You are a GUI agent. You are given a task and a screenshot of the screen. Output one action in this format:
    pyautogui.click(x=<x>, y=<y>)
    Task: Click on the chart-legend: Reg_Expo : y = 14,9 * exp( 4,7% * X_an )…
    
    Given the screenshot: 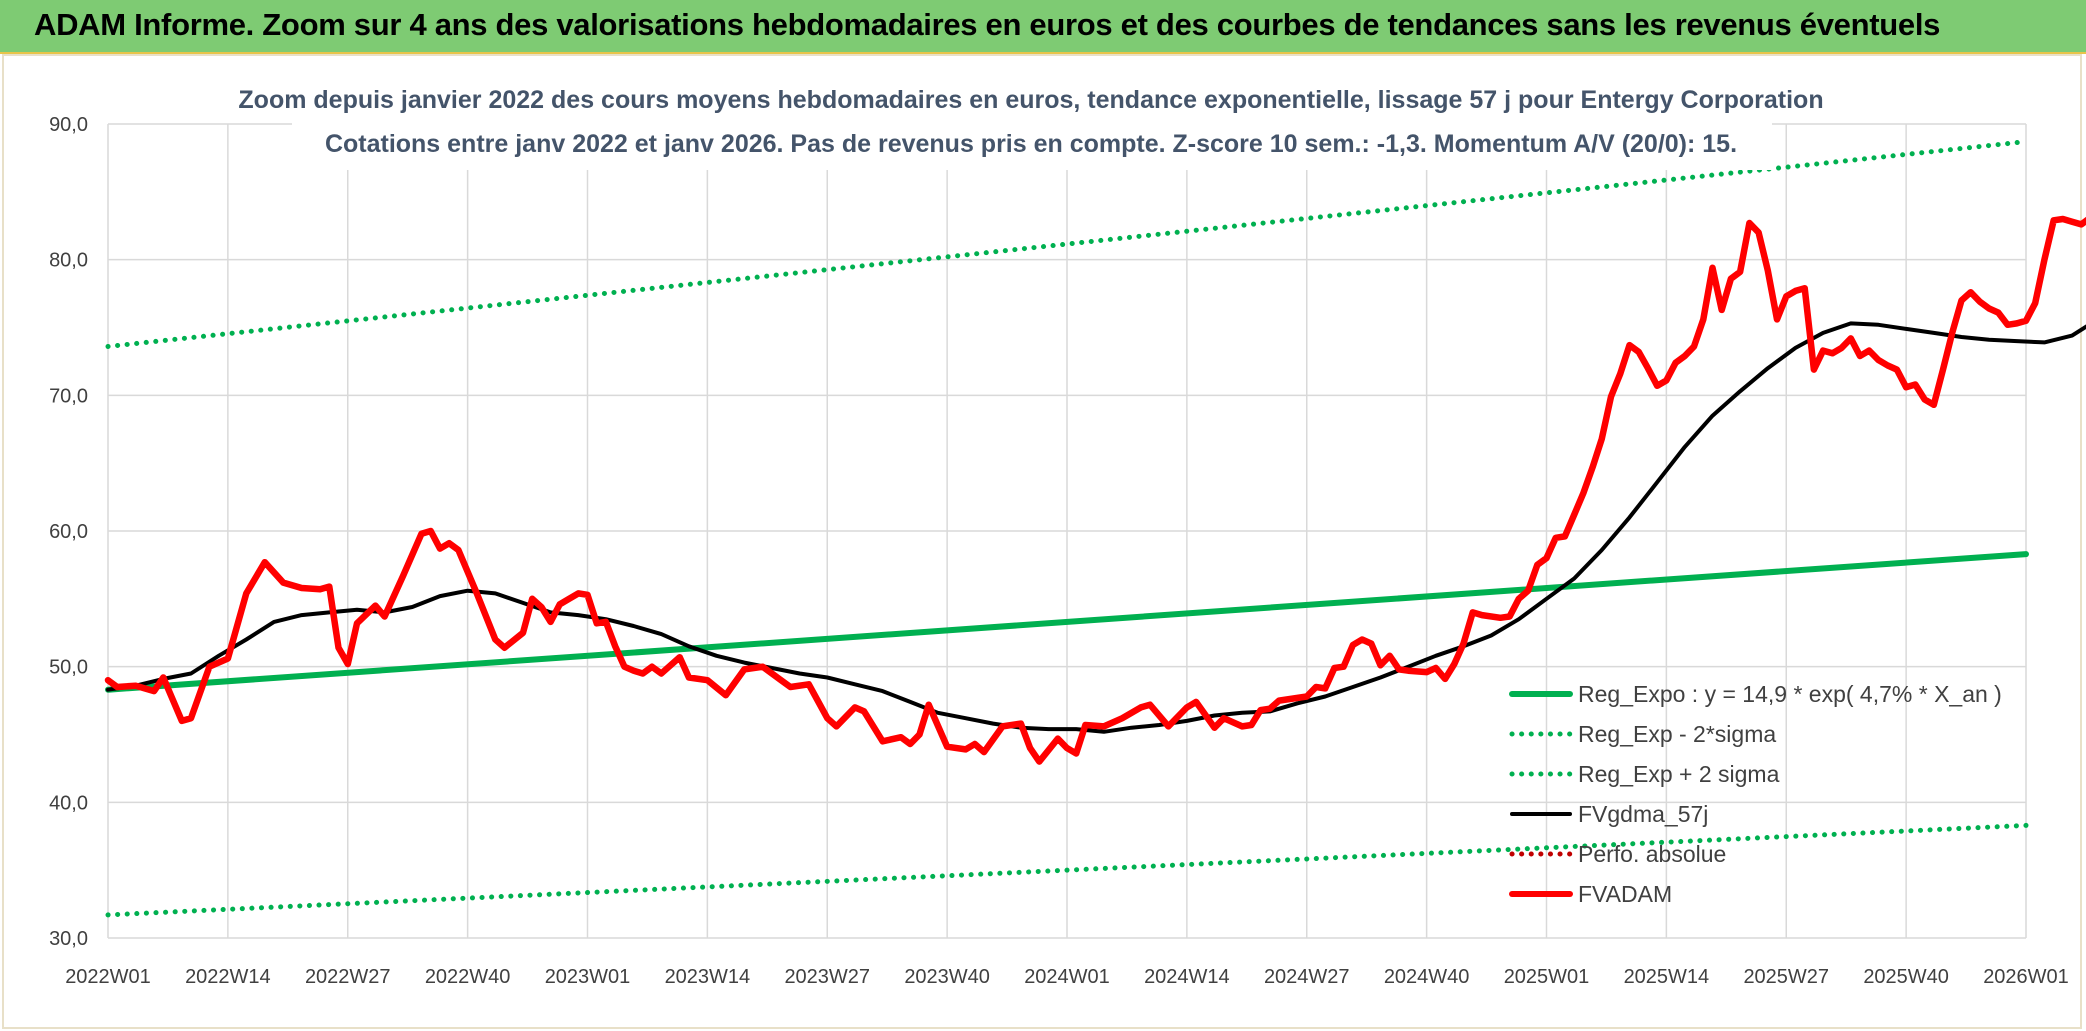 What is the action you would take?
    pyautogui.click(x=1755, y=794)
    